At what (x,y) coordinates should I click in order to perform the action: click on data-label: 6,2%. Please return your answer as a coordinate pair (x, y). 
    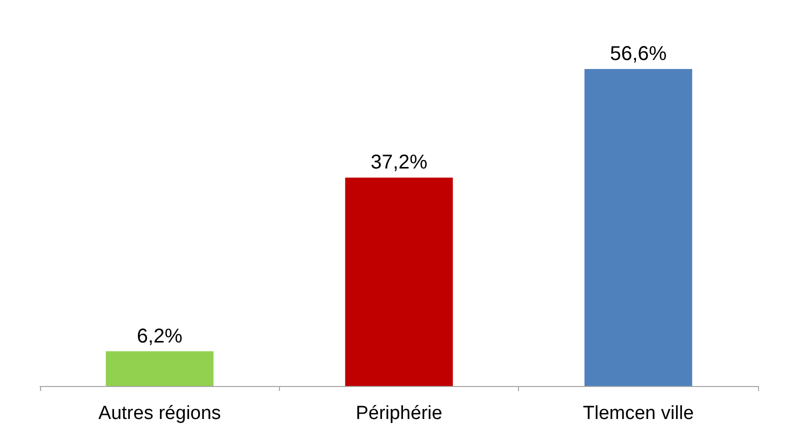
    Looking at the image, I should click on (159, 336).